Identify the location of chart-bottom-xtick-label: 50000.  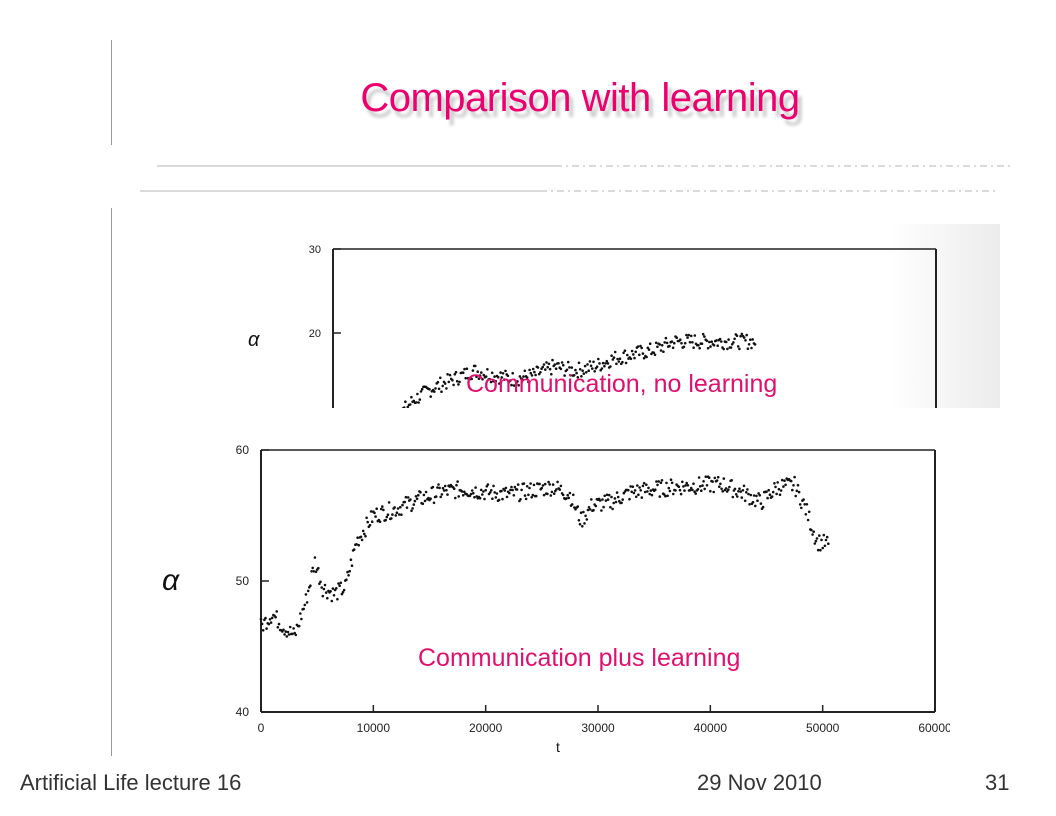
(823, 728).